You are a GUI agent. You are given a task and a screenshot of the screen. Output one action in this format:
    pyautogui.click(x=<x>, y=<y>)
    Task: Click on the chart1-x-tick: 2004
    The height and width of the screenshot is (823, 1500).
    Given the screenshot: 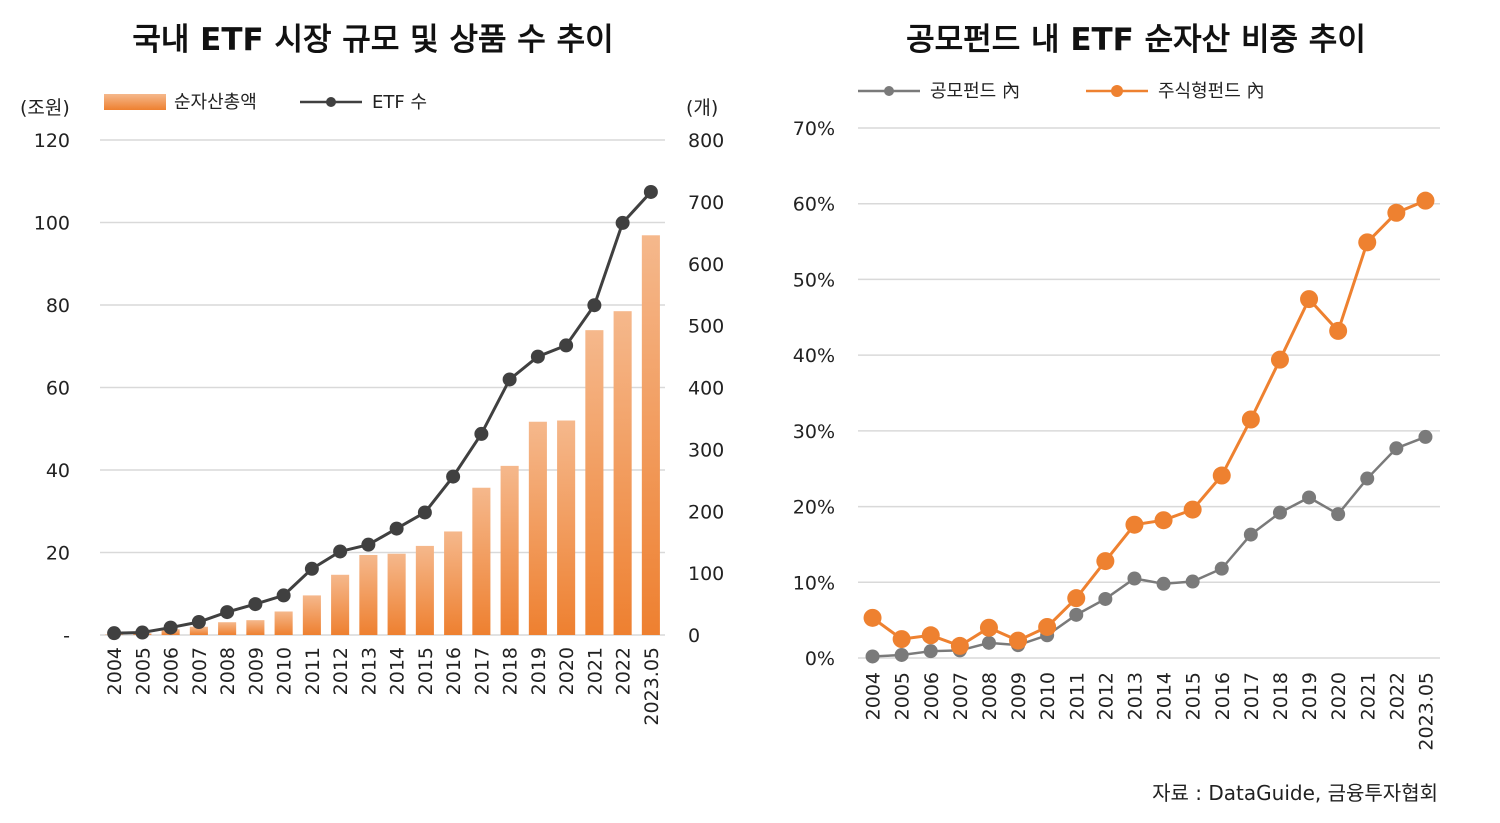 What is the action you would take?
    pyautogui.click(x=115, y=671)
    